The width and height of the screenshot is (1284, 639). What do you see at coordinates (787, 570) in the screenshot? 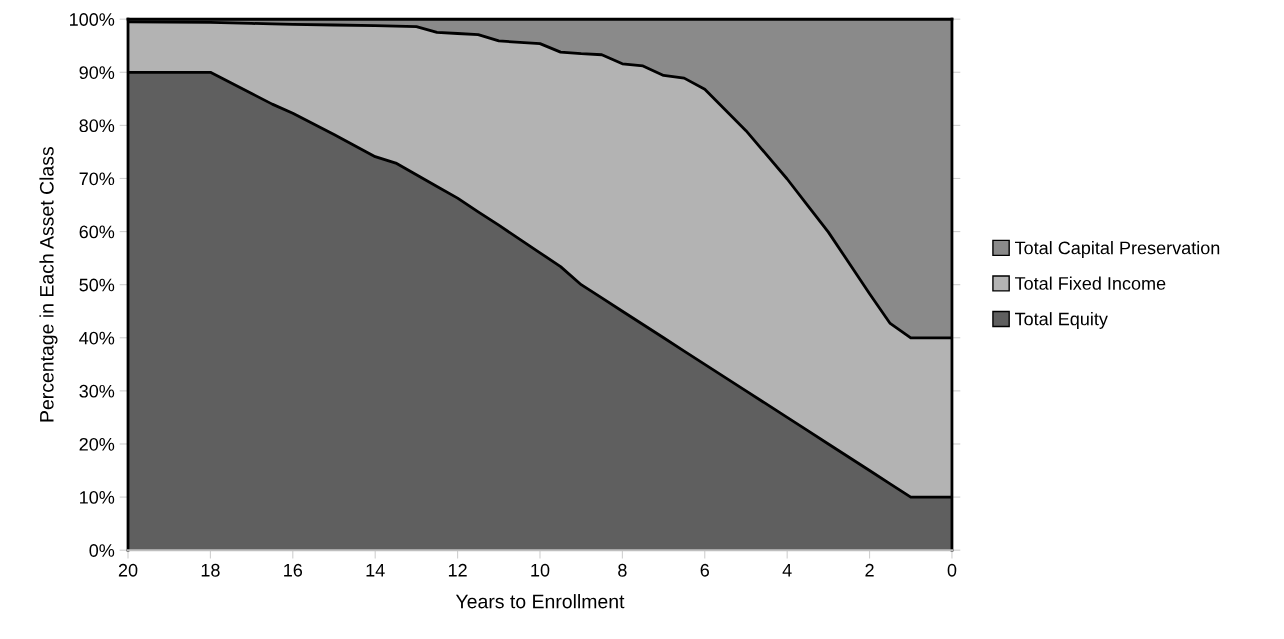
I see `x-tick-label: 4` at bounding box center [787, 570].